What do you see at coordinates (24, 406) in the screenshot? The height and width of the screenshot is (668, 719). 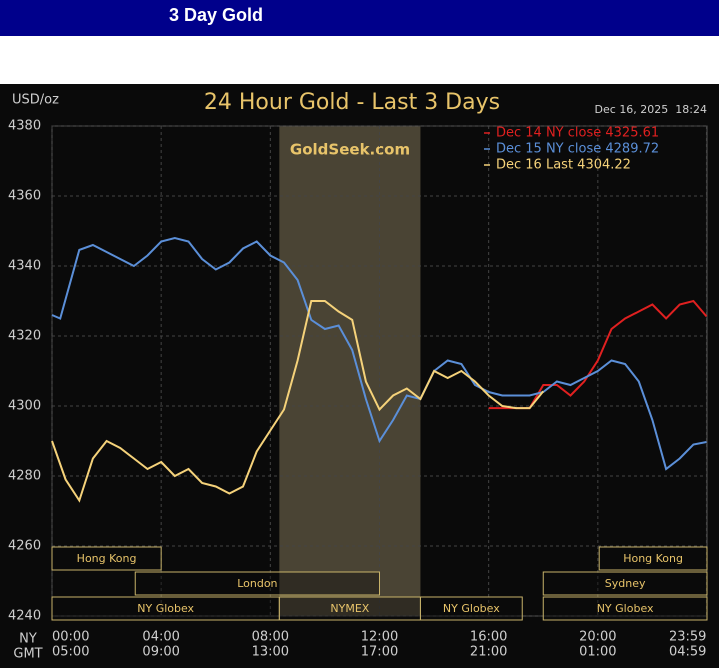 I see `y-tick-label: 4300` at bounding box center [24, 406].